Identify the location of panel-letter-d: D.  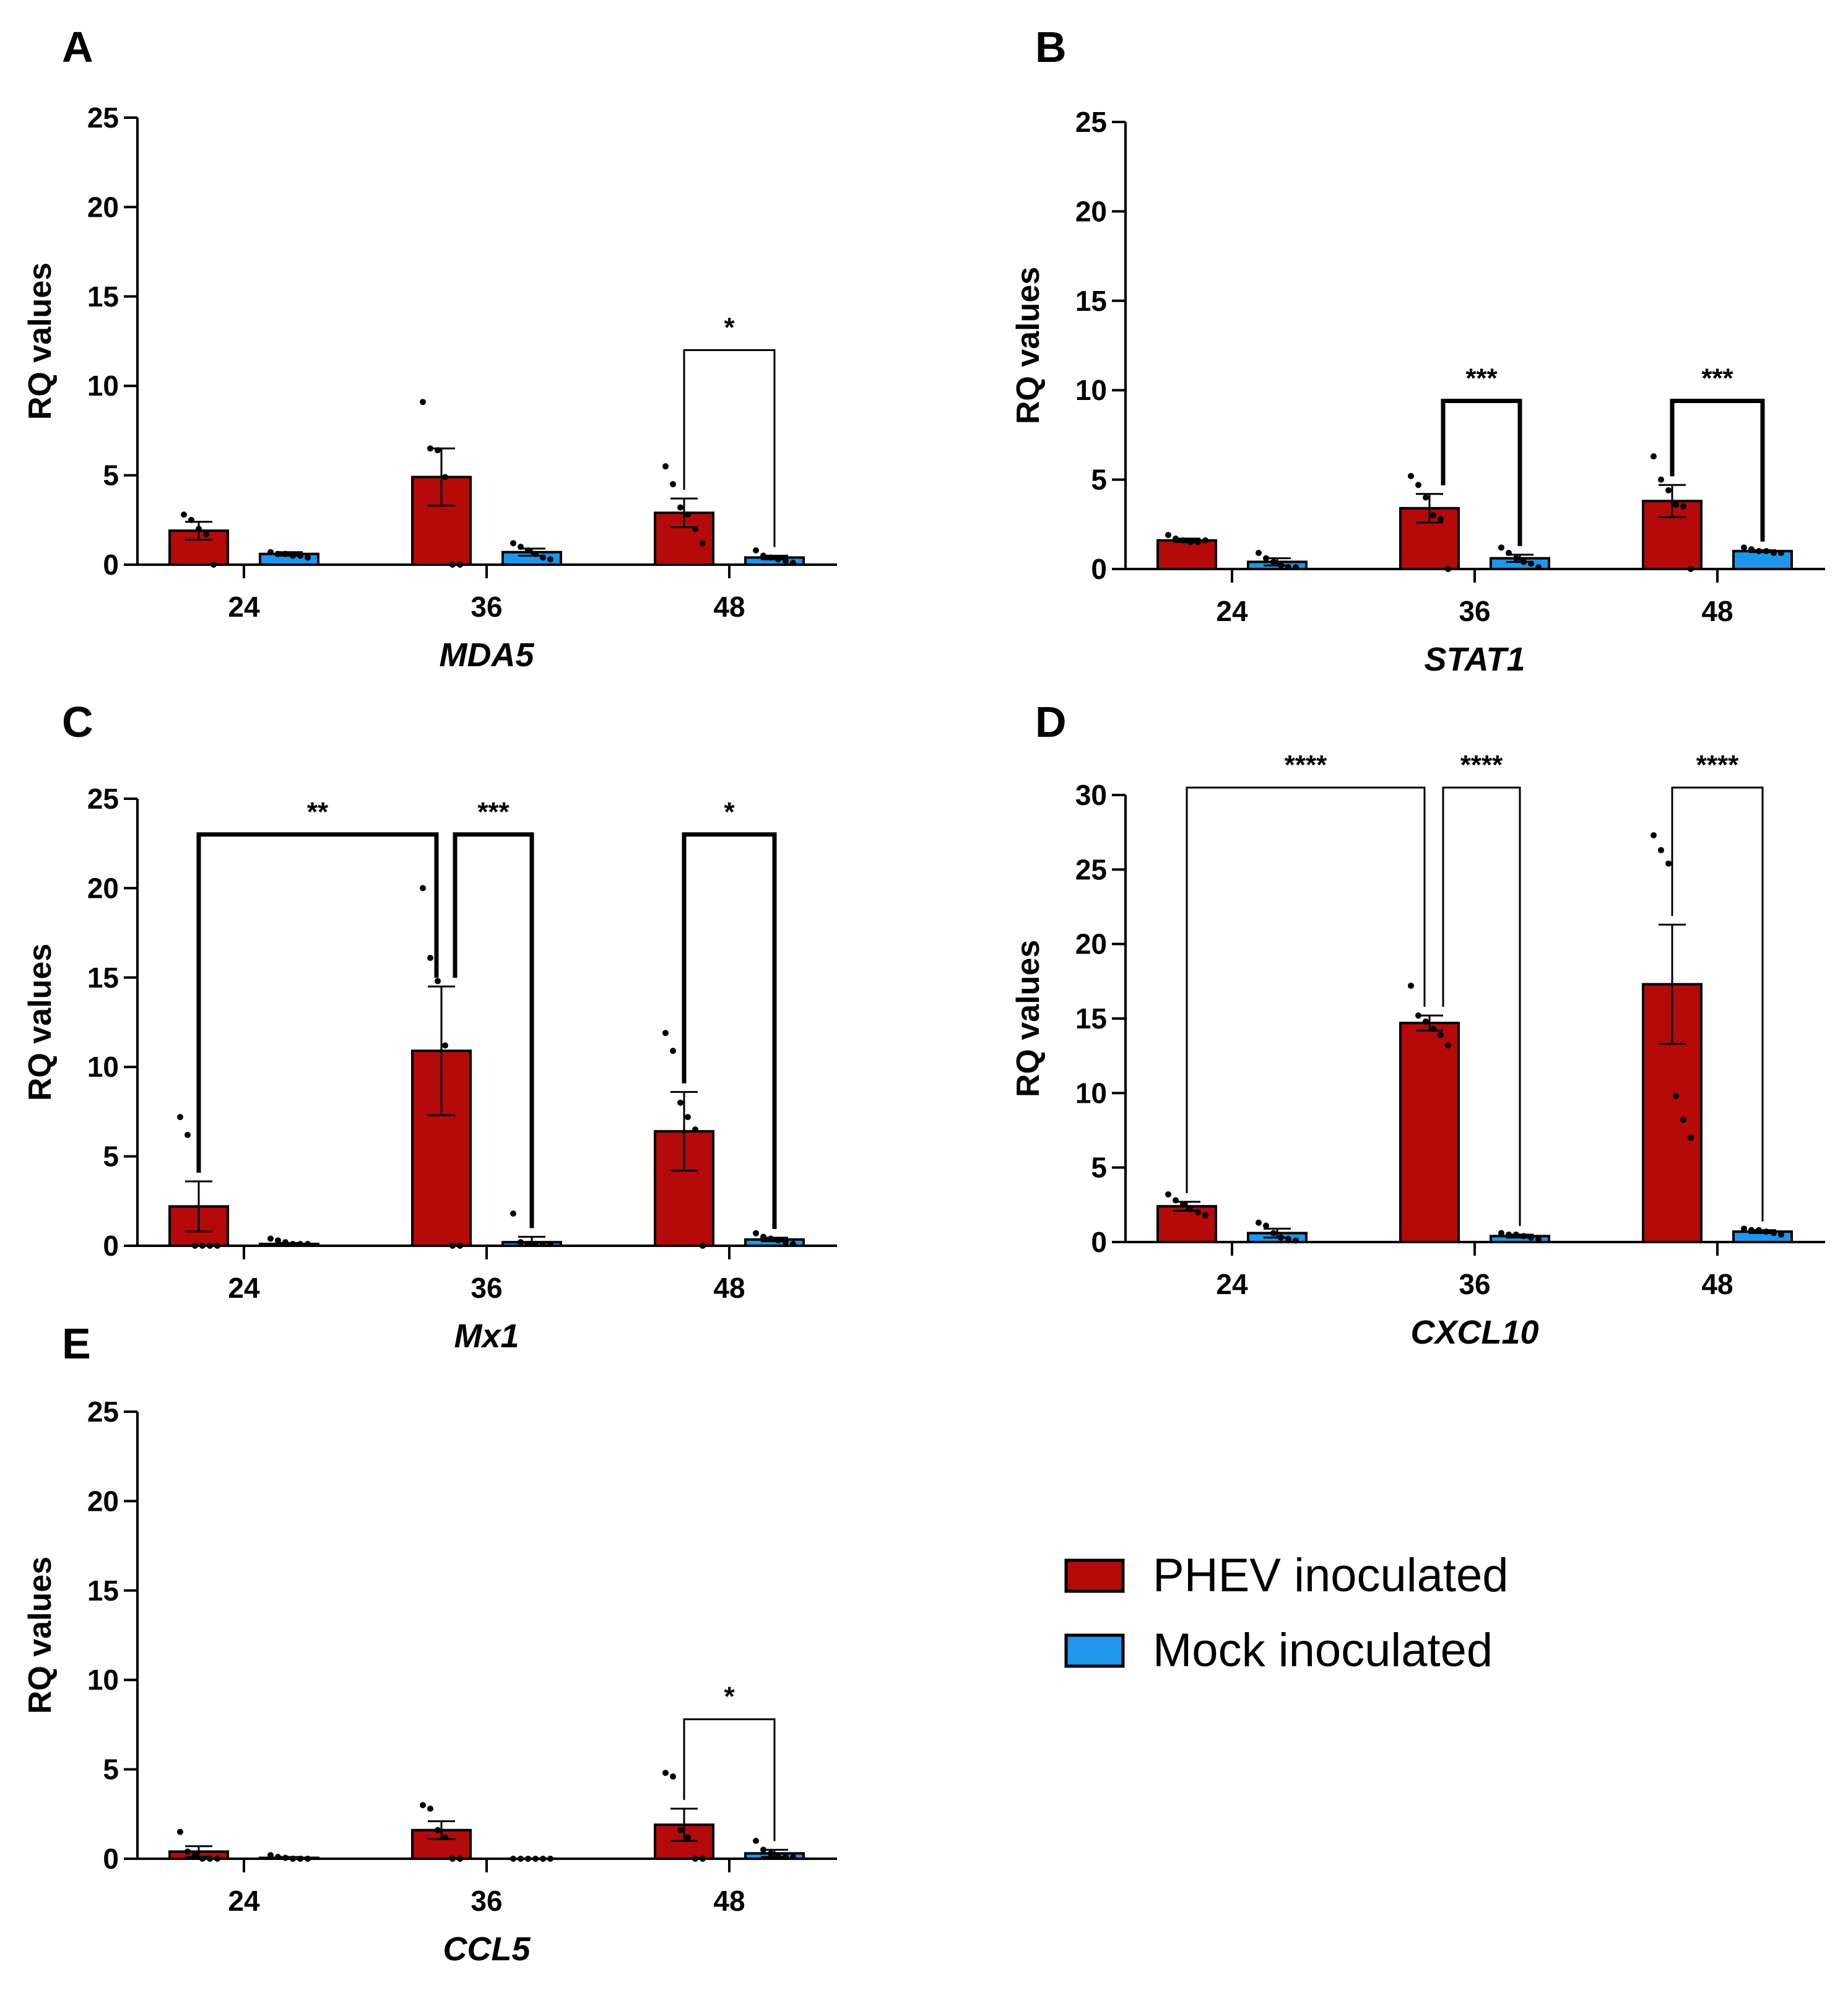
(1051, 722).